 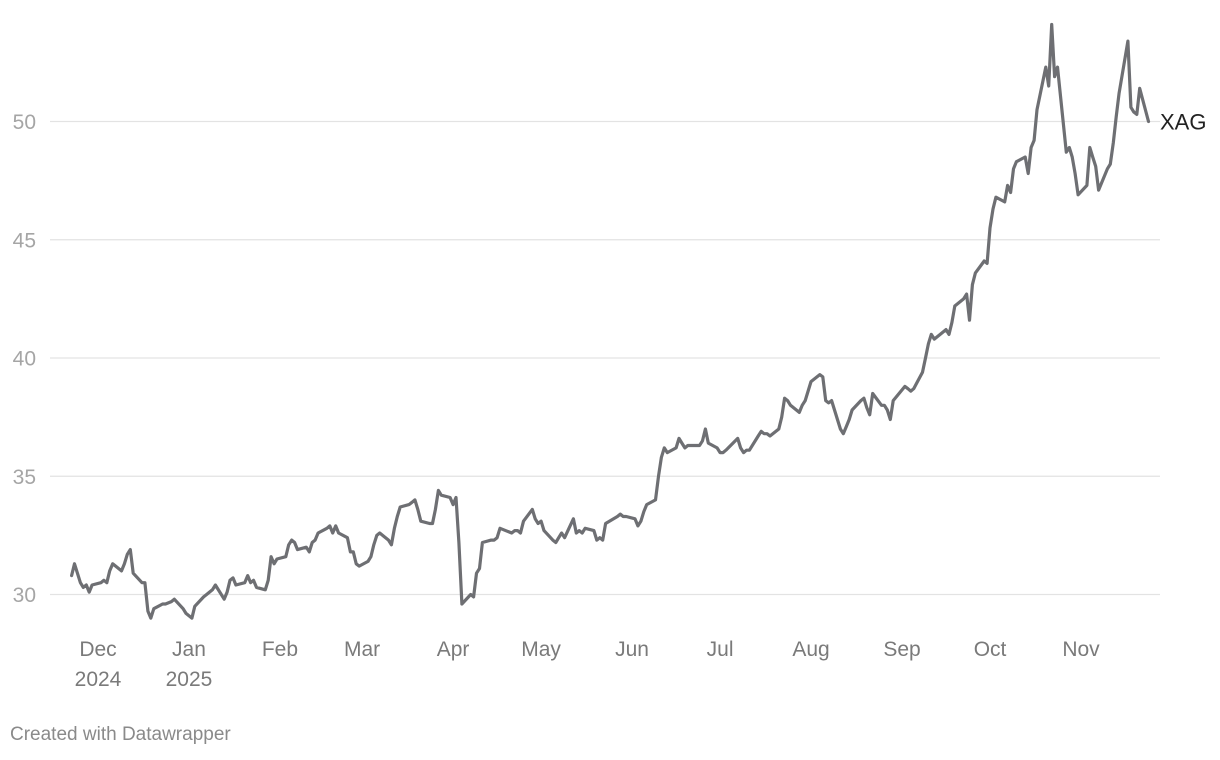 I want to click on x-tick-label: Nov, so click(x=1081, y=649).